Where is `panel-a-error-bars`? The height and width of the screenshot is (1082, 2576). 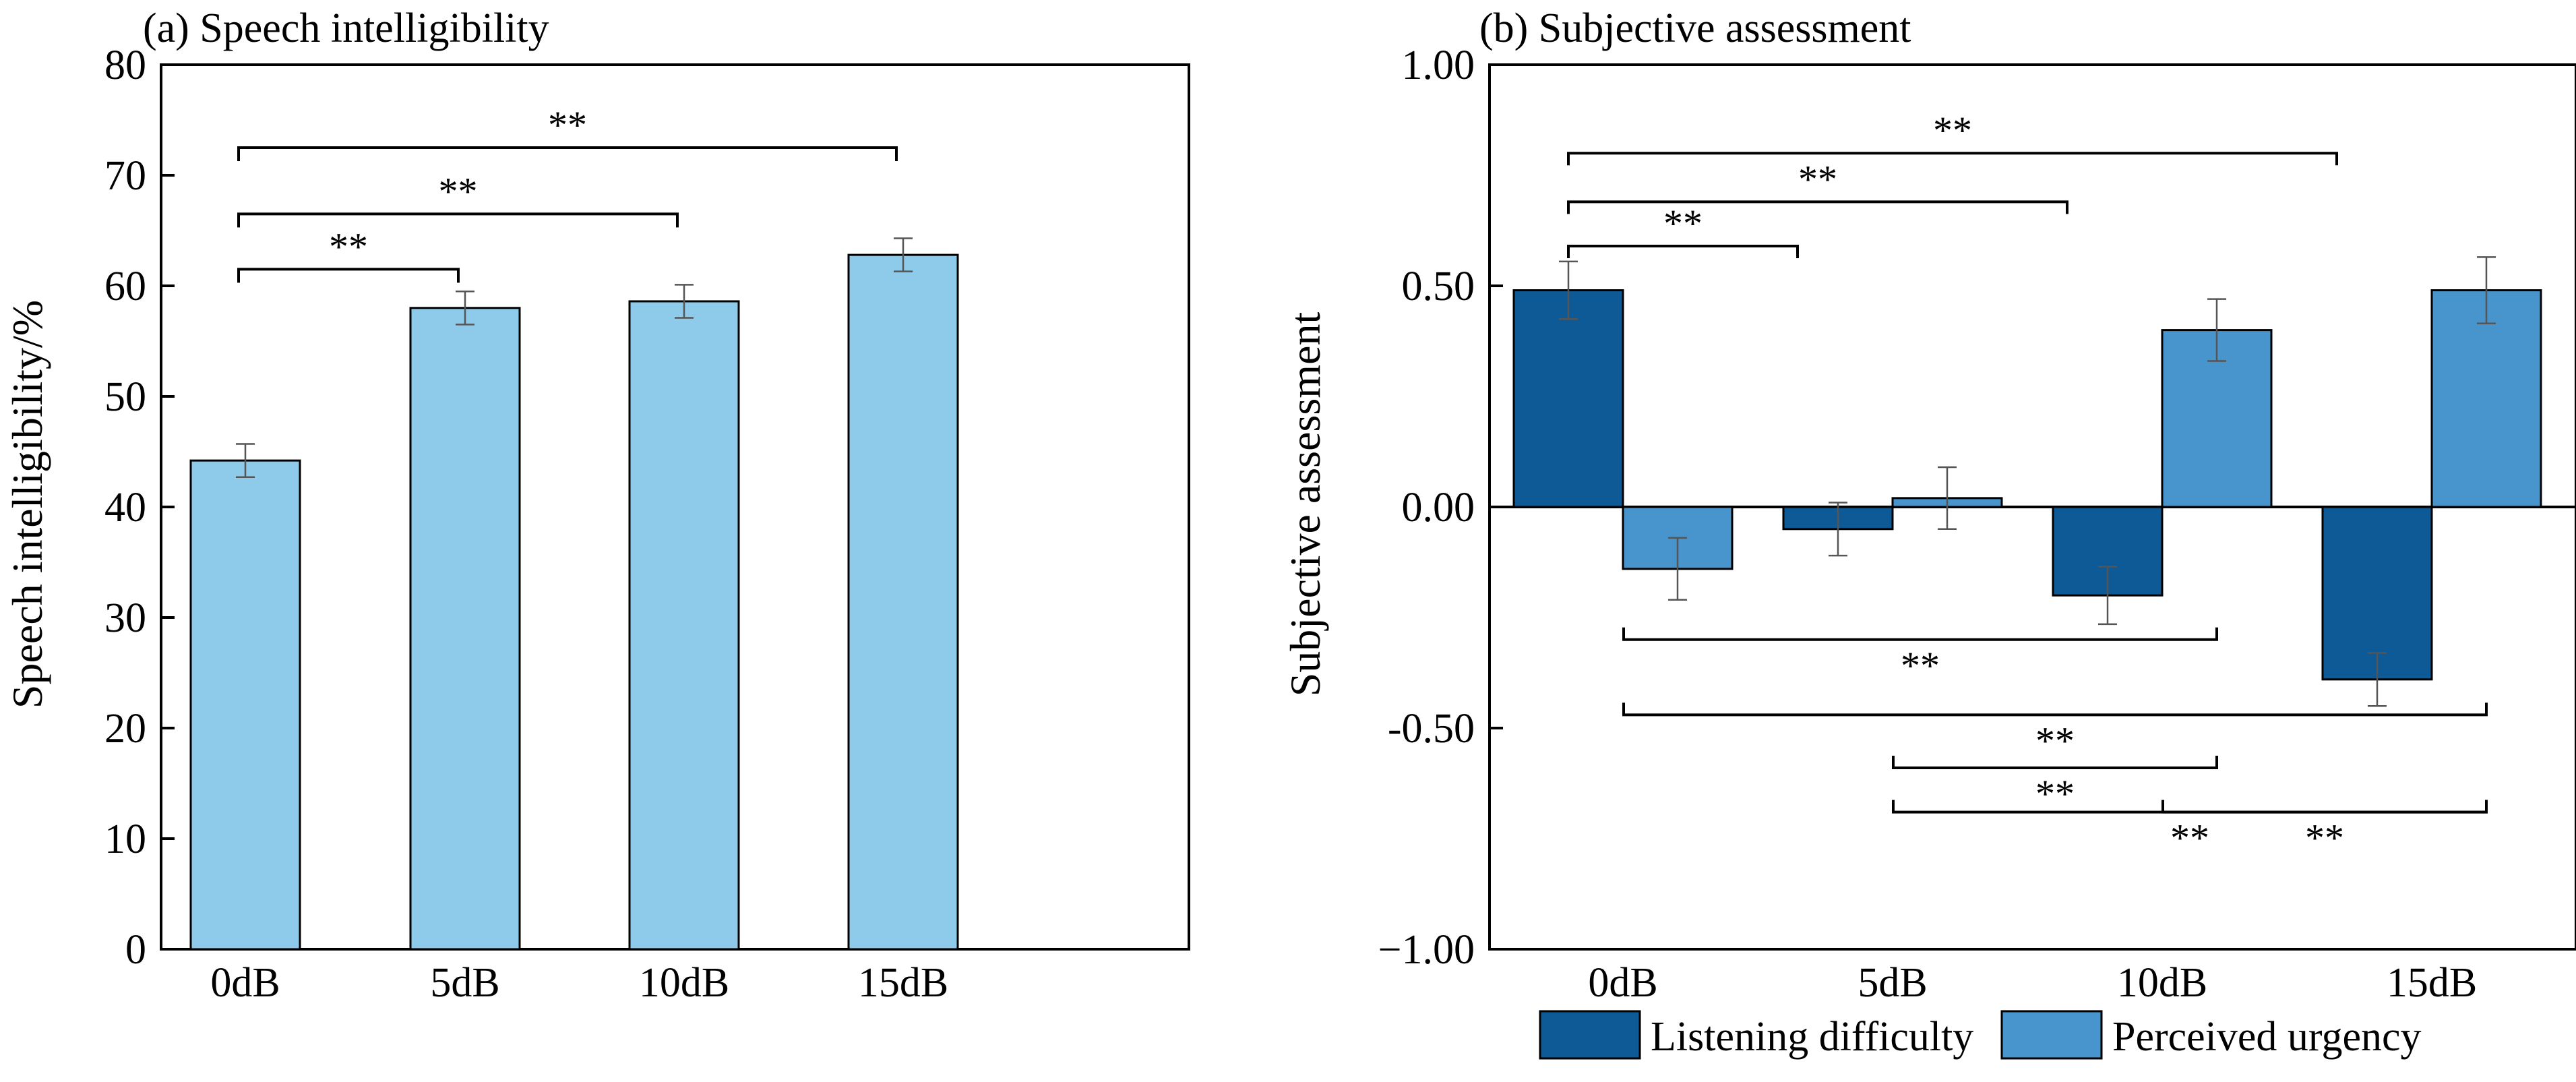
panel-a-error-bars is located at coordinates (575, 357).